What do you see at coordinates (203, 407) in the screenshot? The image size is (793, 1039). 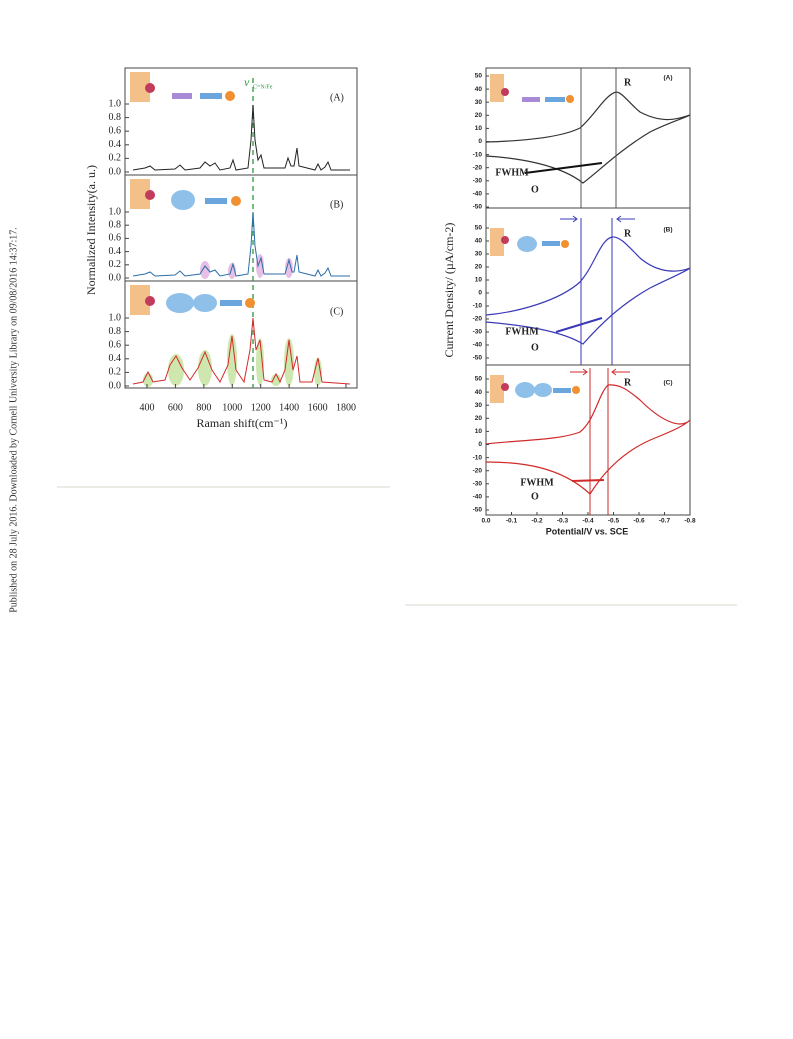 I see `x-tick-label: 800` at bounding box center [203, 407].